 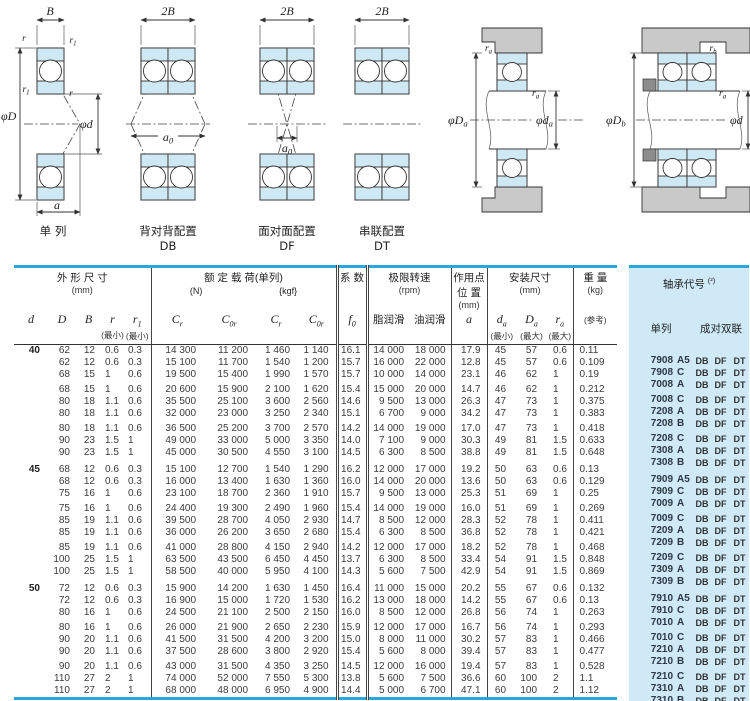 What do you see at coordinates (168, 231) in the screenshot?
I see `caption-db: 背对背配置` at bounding box center [168, 231].